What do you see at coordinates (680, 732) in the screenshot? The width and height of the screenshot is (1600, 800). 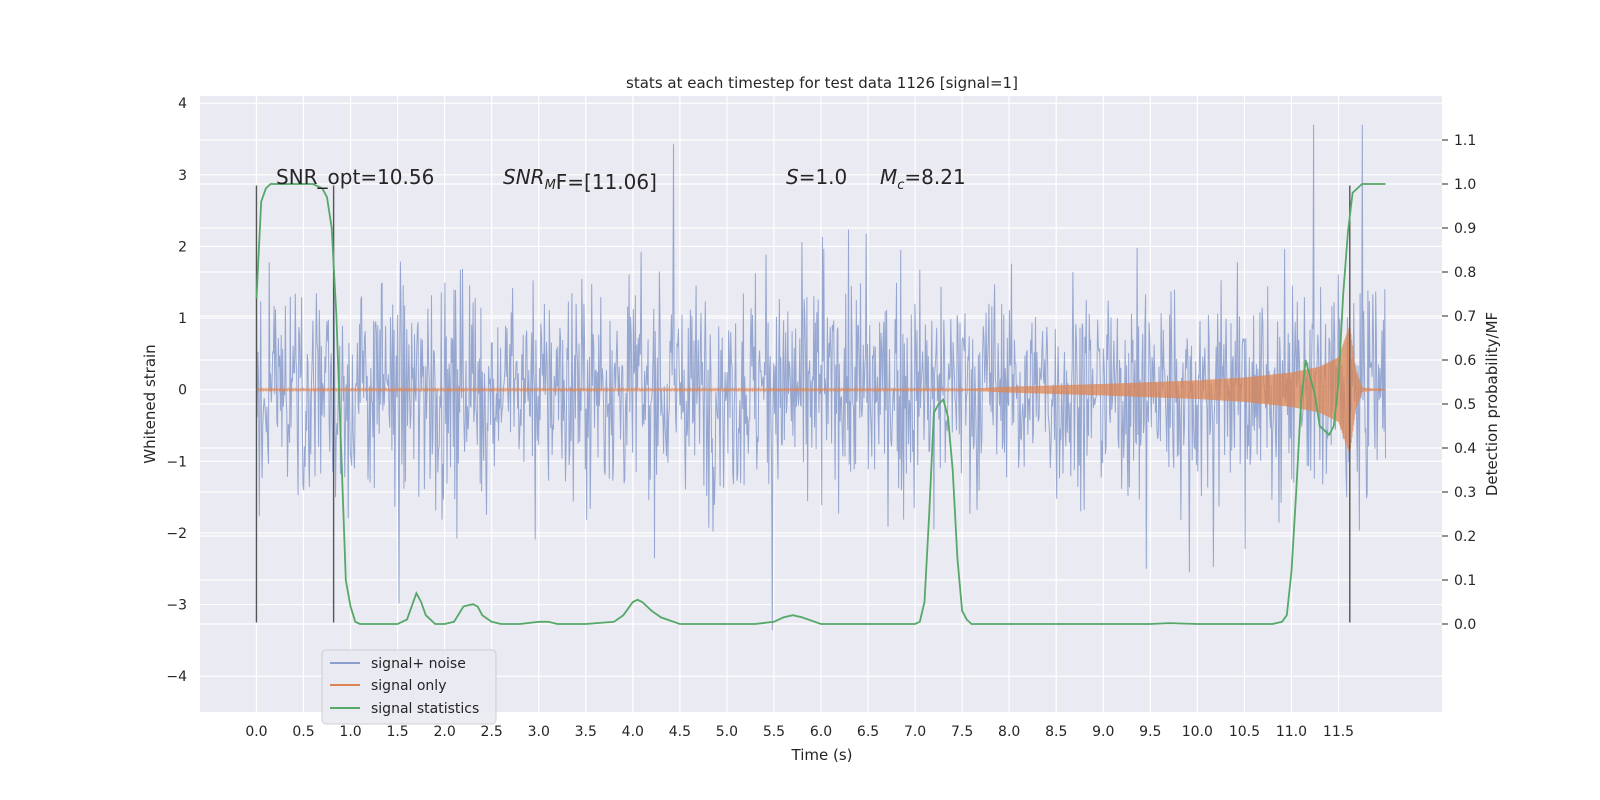 I see `x-tick-label: 4.5` at bounding box center [680, 732].